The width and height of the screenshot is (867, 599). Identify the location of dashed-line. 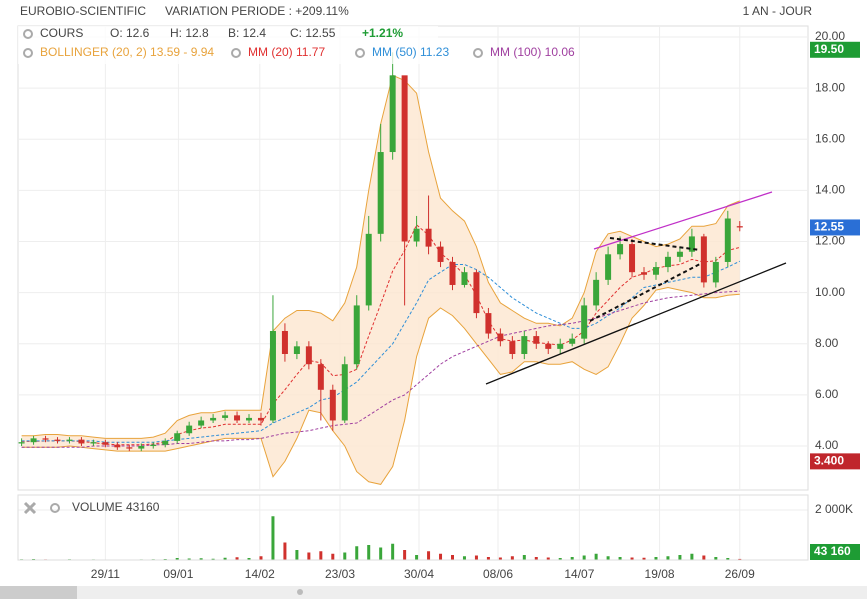
(655, 244).